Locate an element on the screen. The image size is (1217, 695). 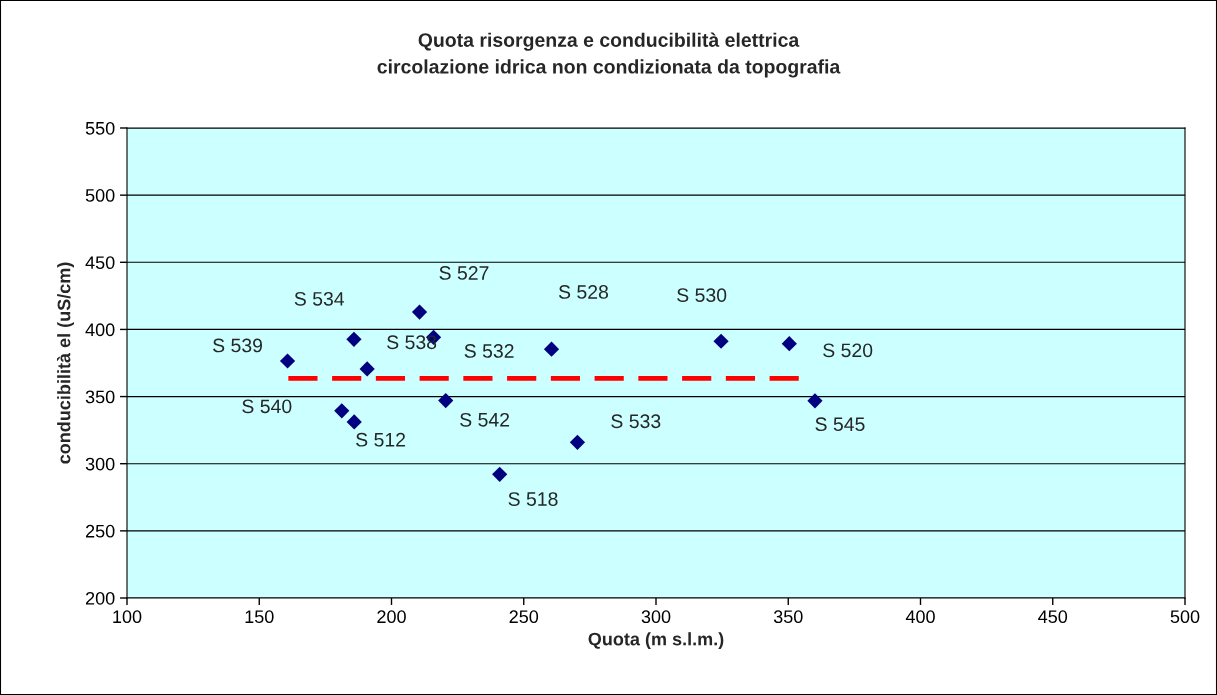
x-tick-label: 400 is located at coordinates (920, 617).